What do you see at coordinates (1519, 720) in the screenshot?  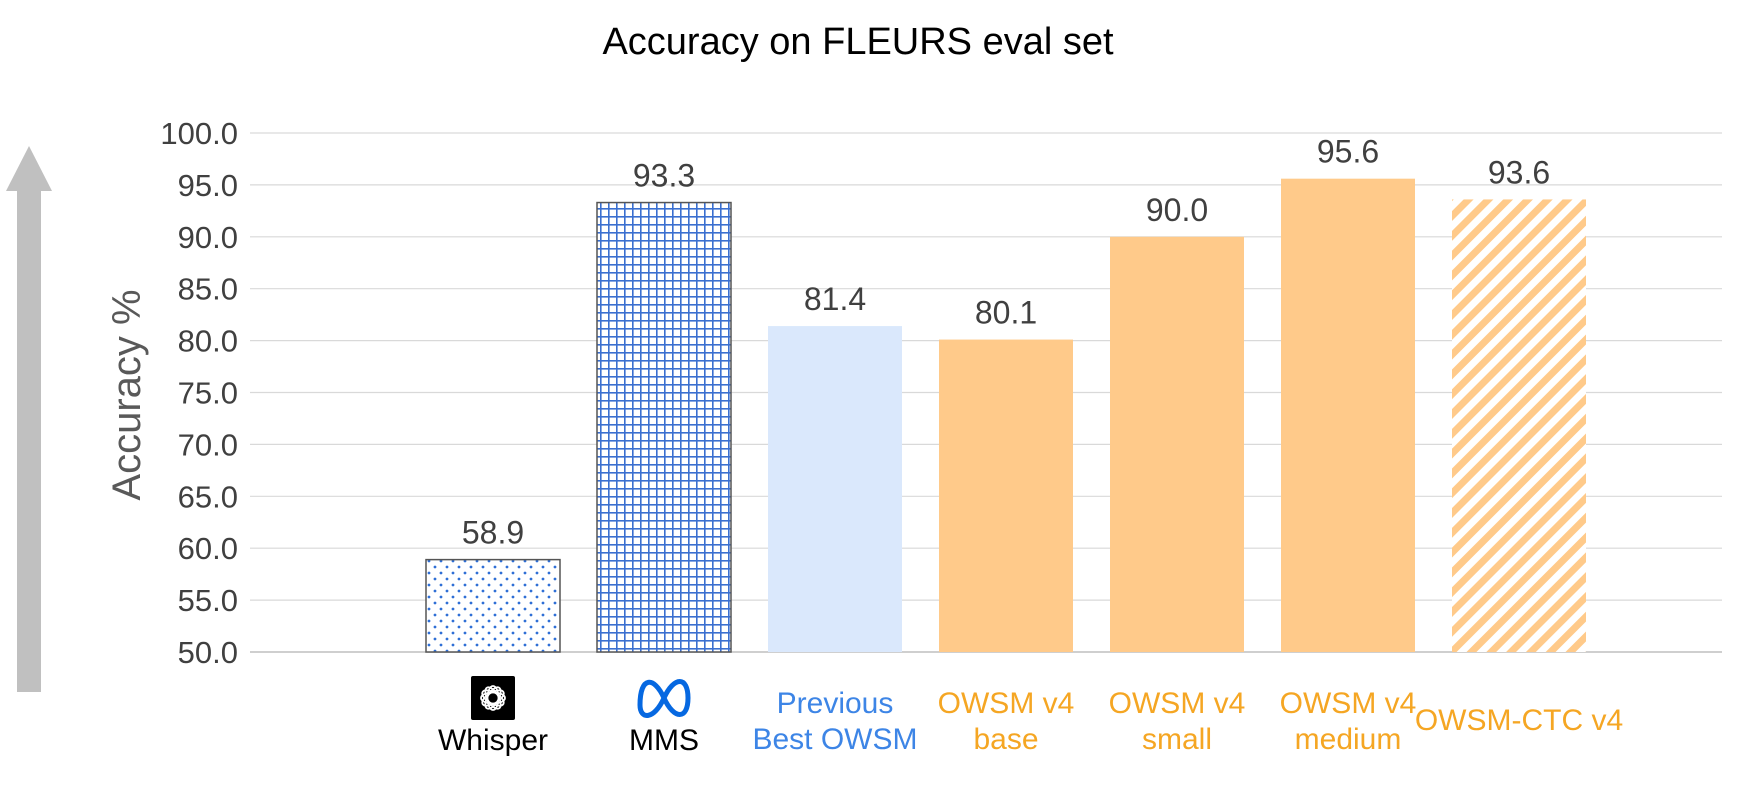 I see `category-label: OWSM-CTC v4` at bounding box center [1519, 720].